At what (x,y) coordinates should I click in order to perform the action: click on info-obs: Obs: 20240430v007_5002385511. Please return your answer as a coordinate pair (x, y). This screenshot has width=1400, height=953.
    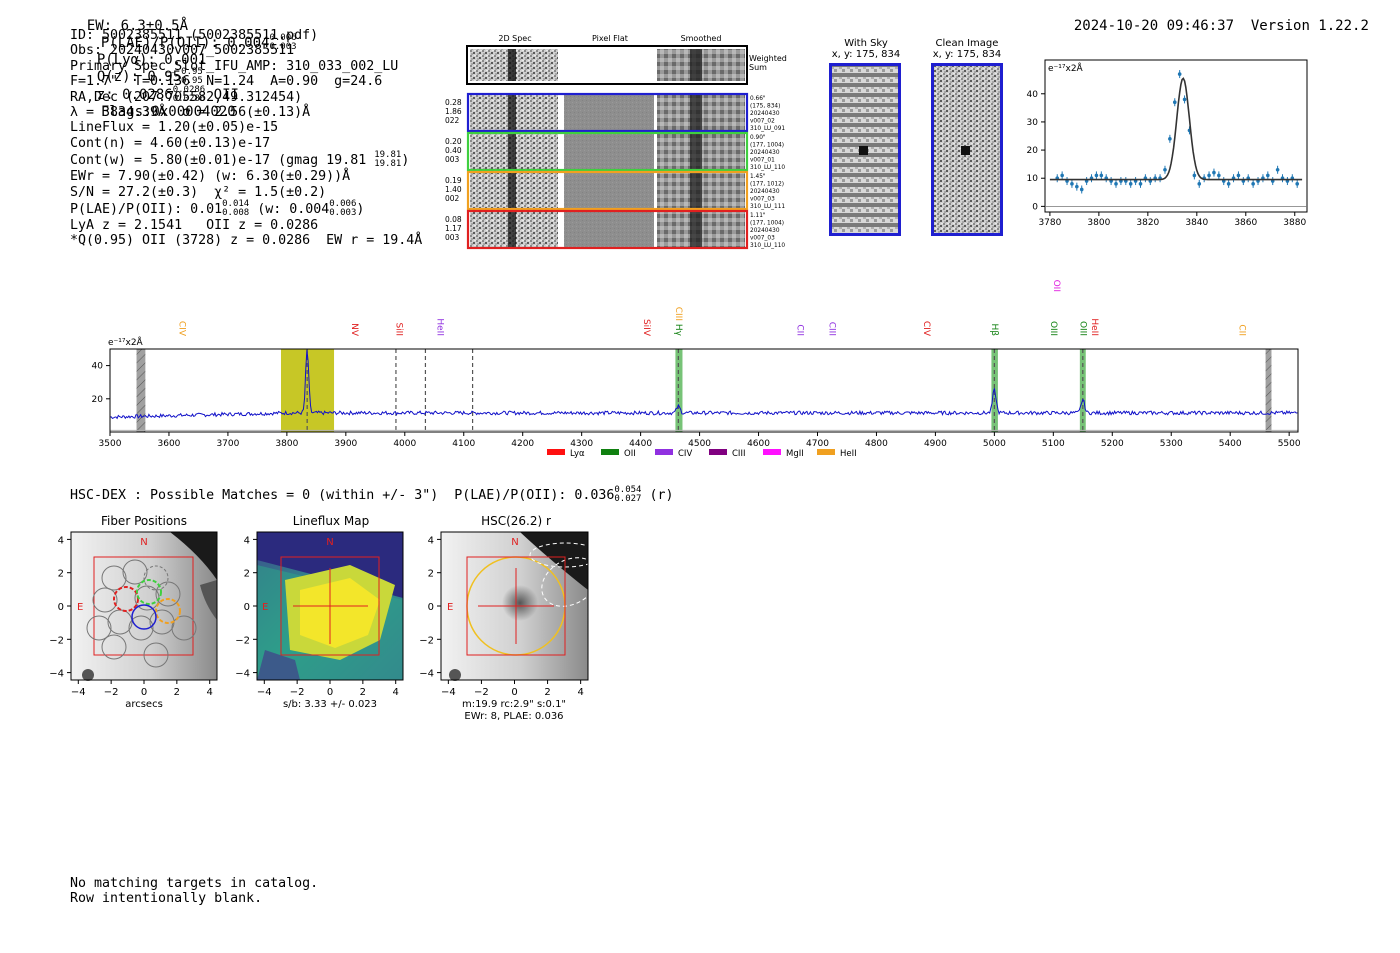
    Looking at the image, I should click on (182, 51).